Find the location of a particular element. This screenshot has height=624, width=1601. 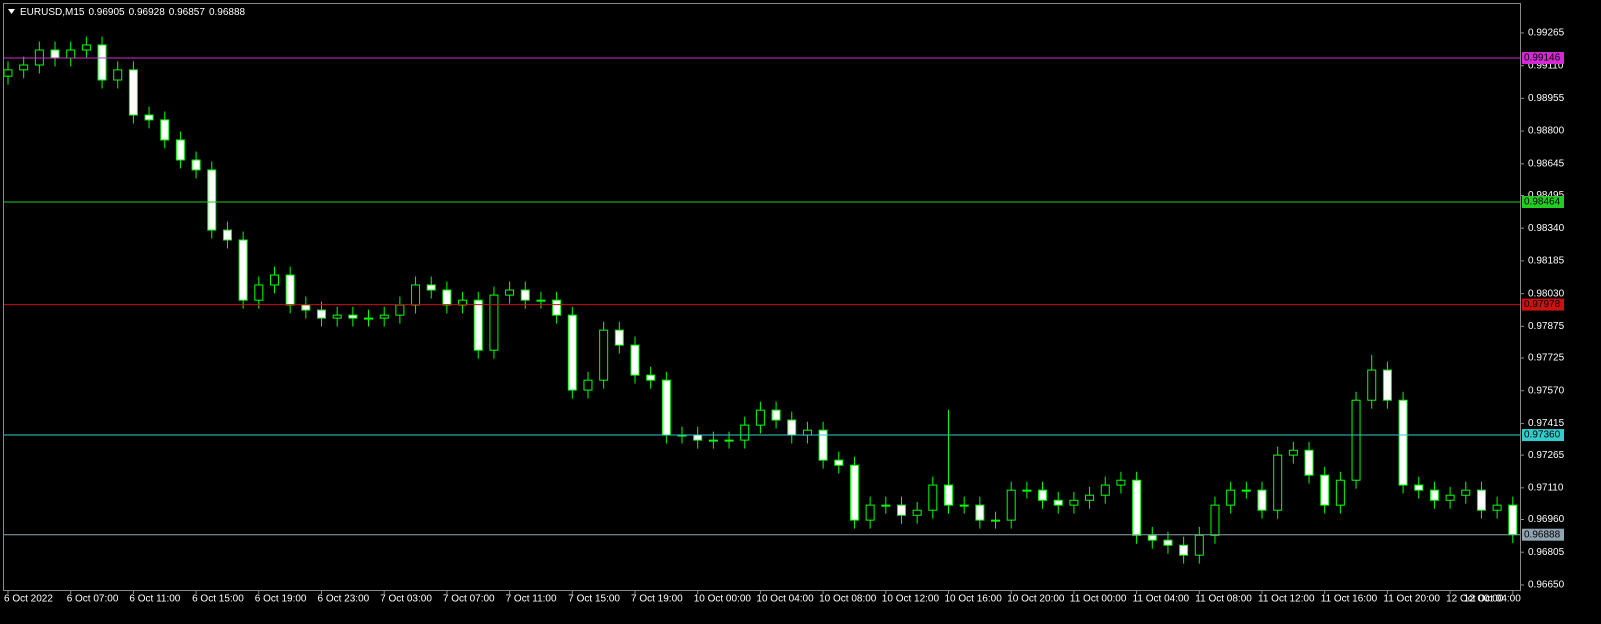

level-label: 0.97978 is located at coordinates (1542, 304).